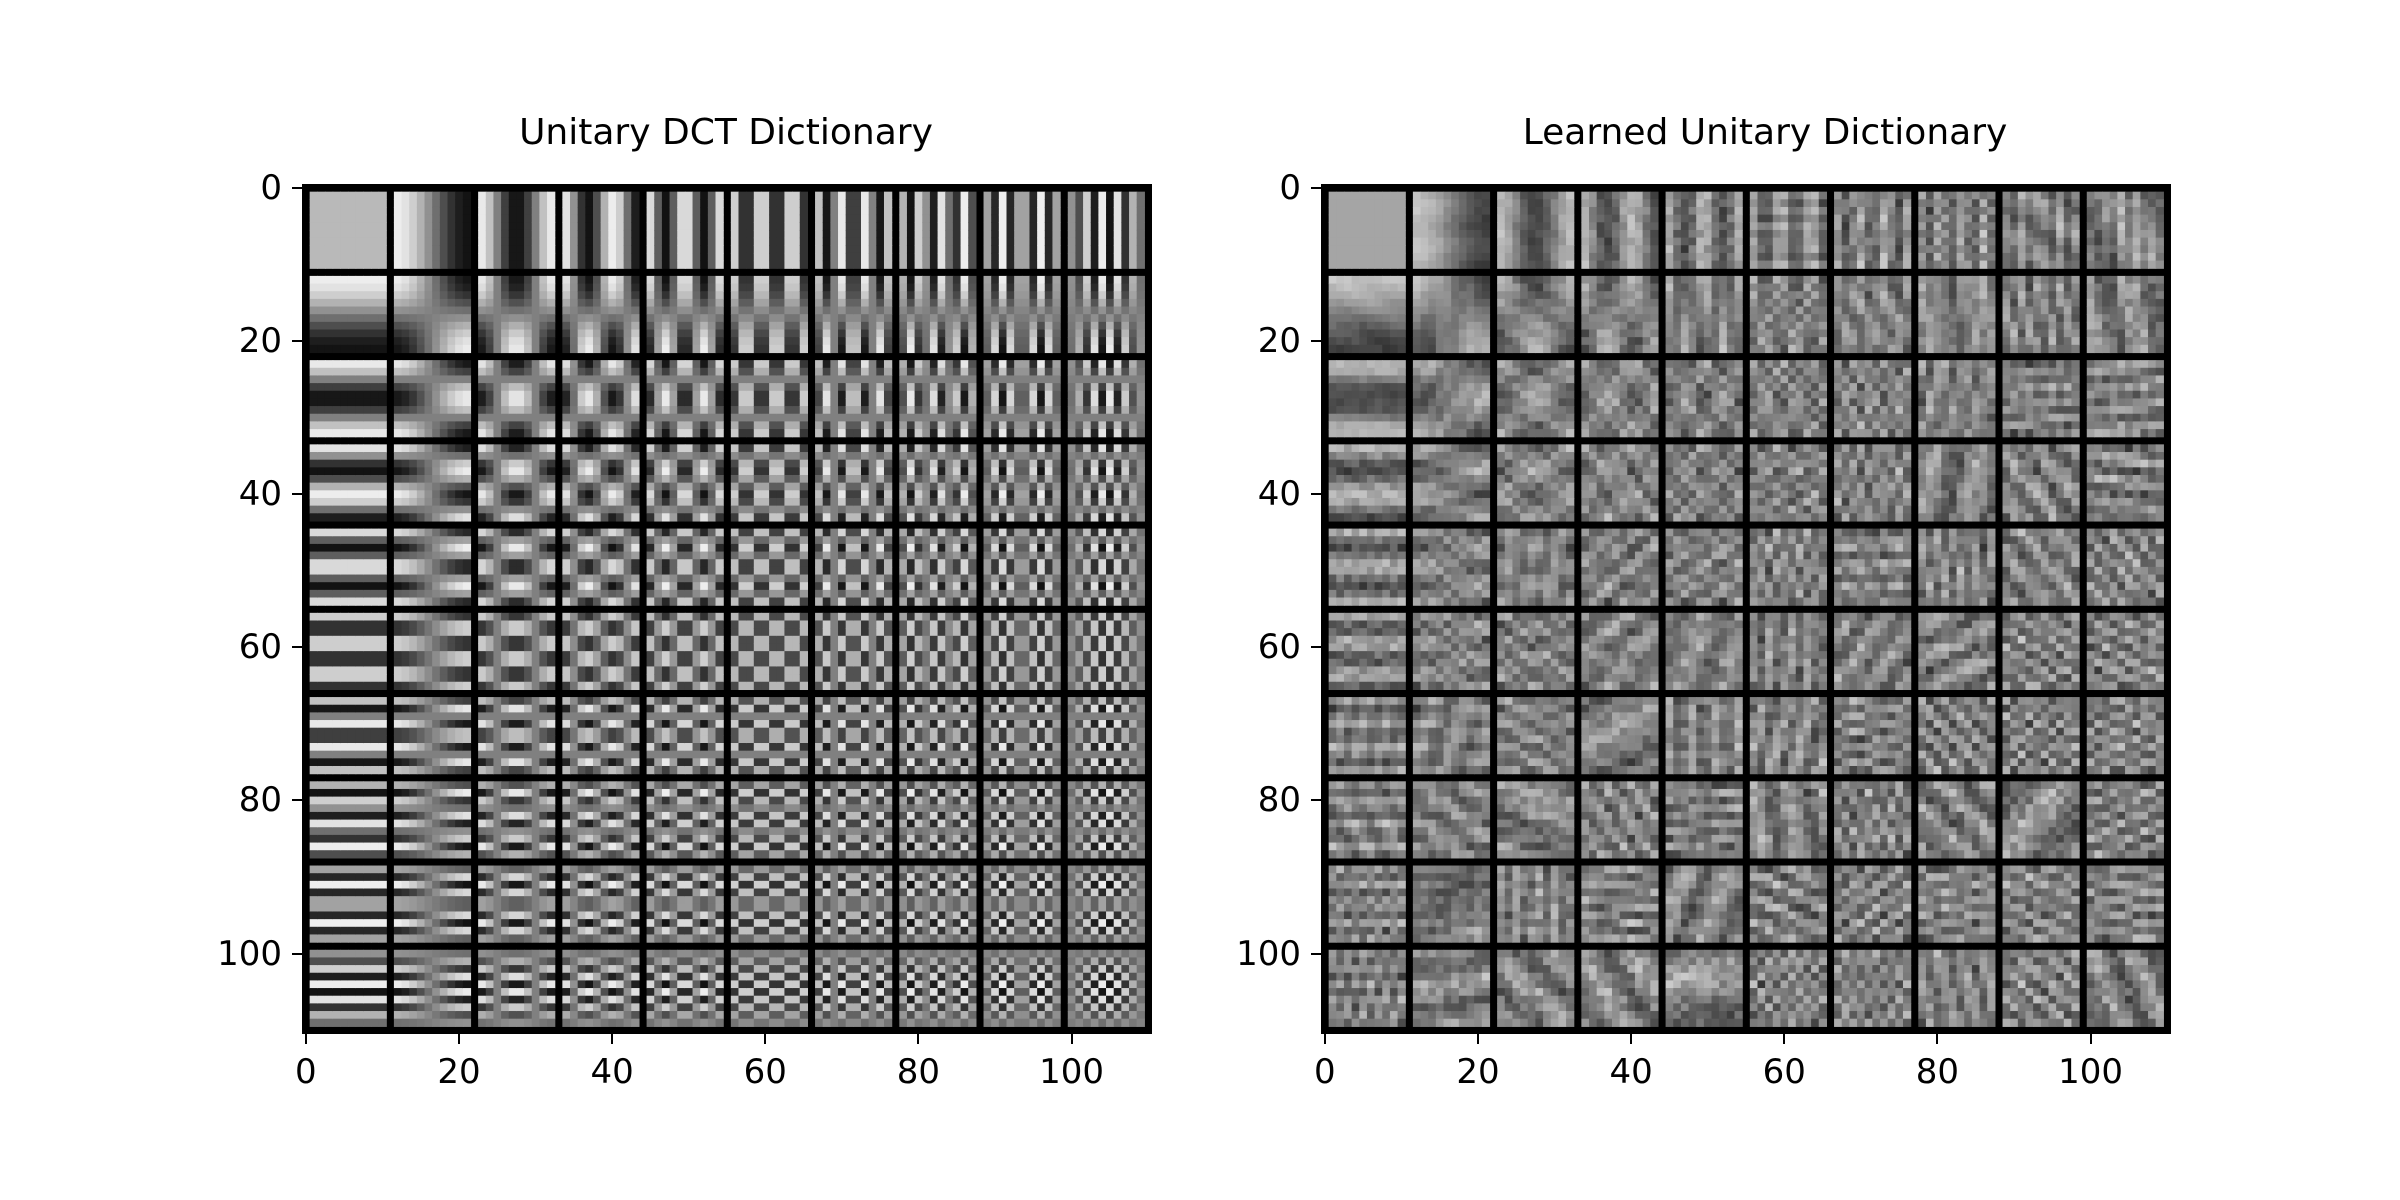  I want to click on y-tick-label: 80, so click(237, 800).